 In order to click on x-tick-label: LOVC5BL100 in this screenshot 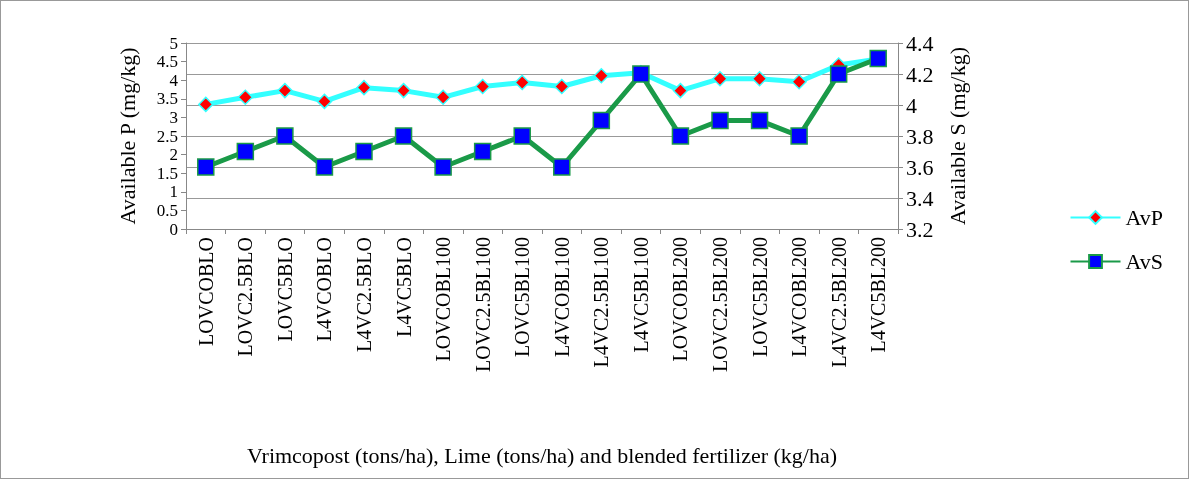, I will do `click(522, 297)`.